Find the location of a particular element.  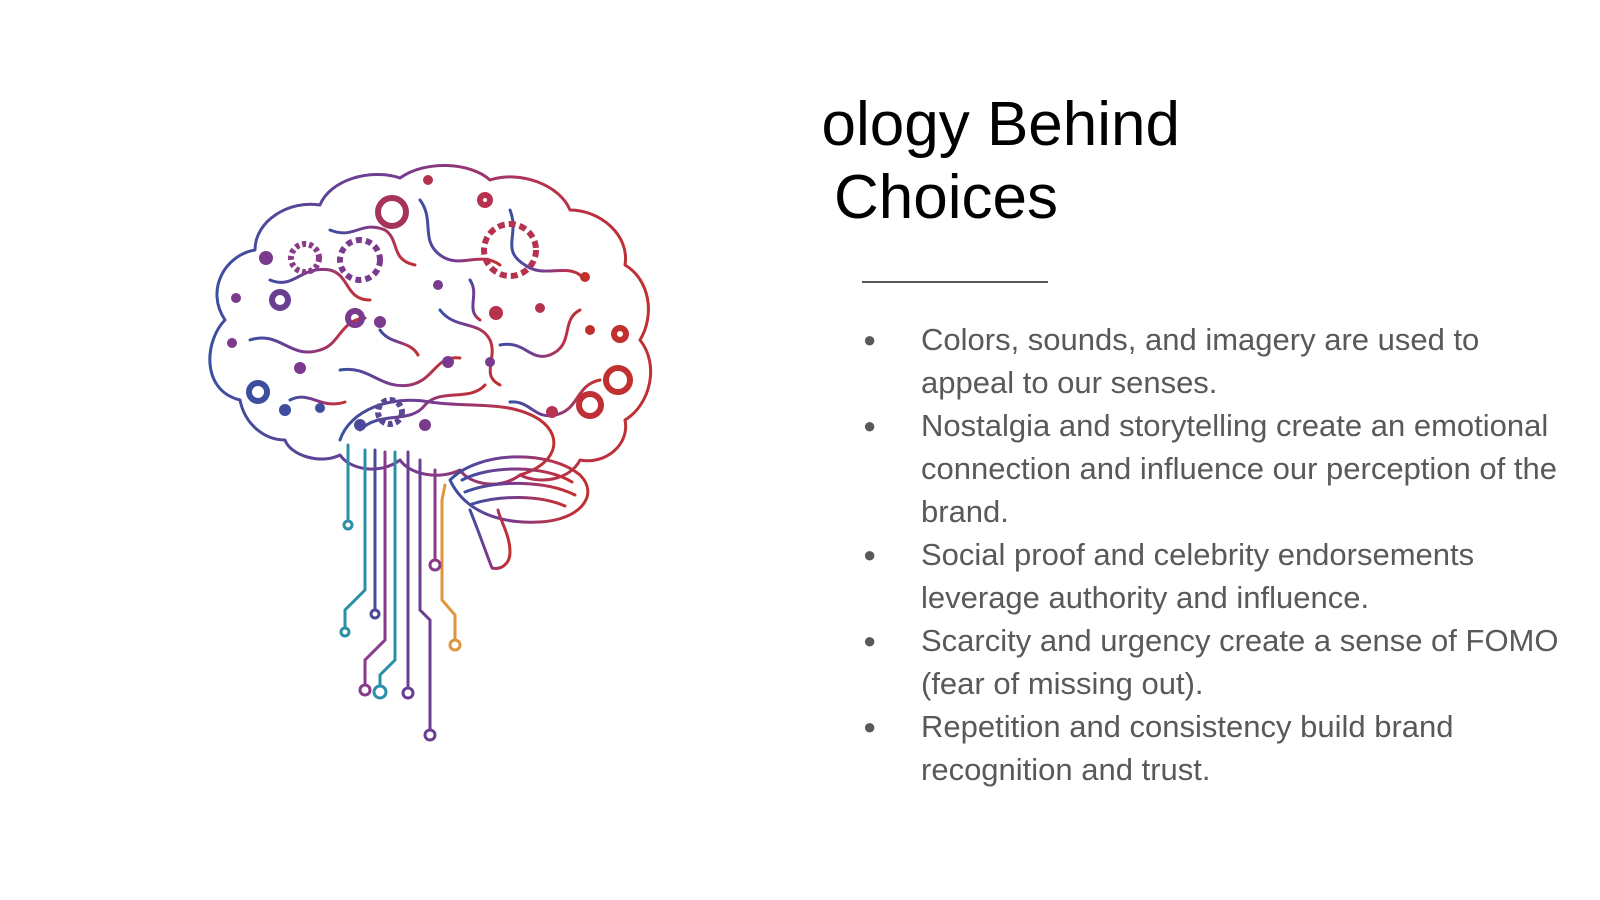

slide-title: ology Behind Choices is located at coordinates (970, 168).